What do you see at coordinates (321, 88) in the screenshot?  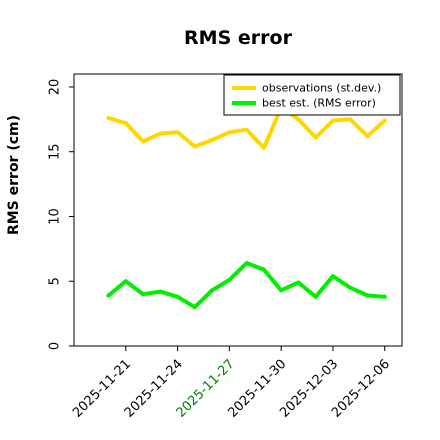 I see `legend-entry-label: observations (st.dev.)` at bounding box center [321, 88].